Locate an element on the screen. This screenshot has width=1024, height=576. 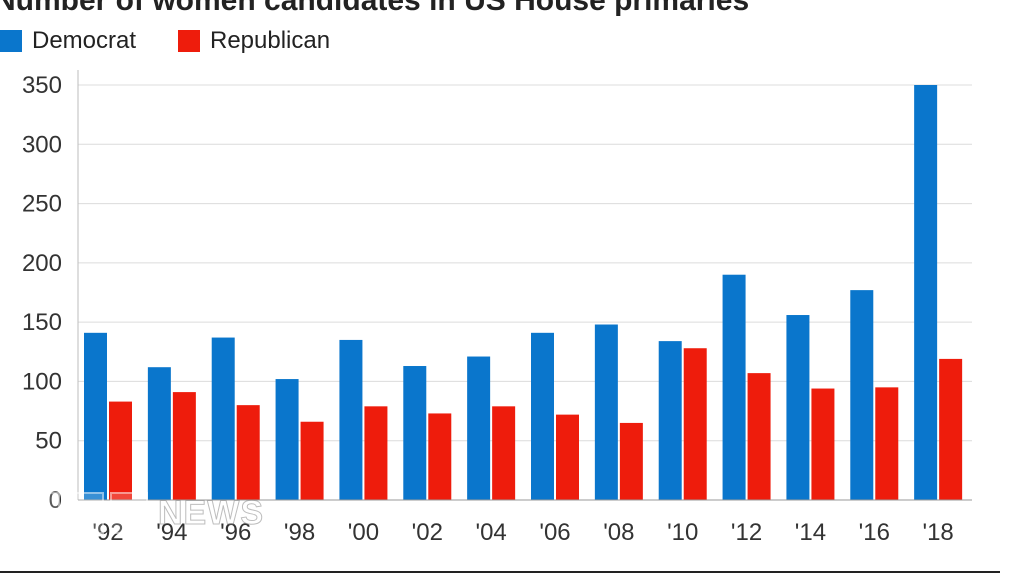
bbc-news-logo: B B C NEWS is located at coordinates (143, 513).